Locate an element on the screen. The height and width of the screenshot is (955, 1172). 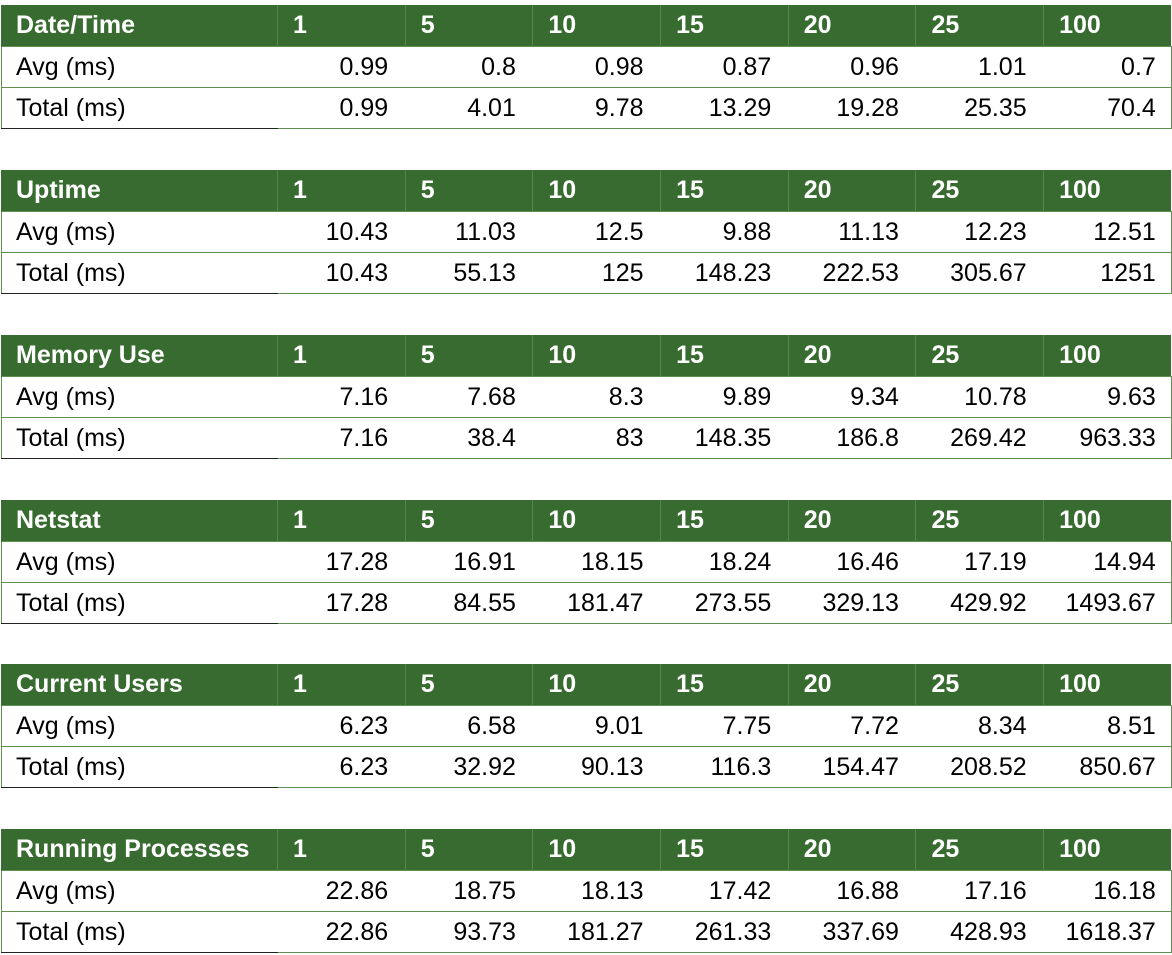
table-row: Avg (ms) 6.23 6.58 9.01 7.75 7.72 8.34 8.51 is located at coordinates (586, 726).